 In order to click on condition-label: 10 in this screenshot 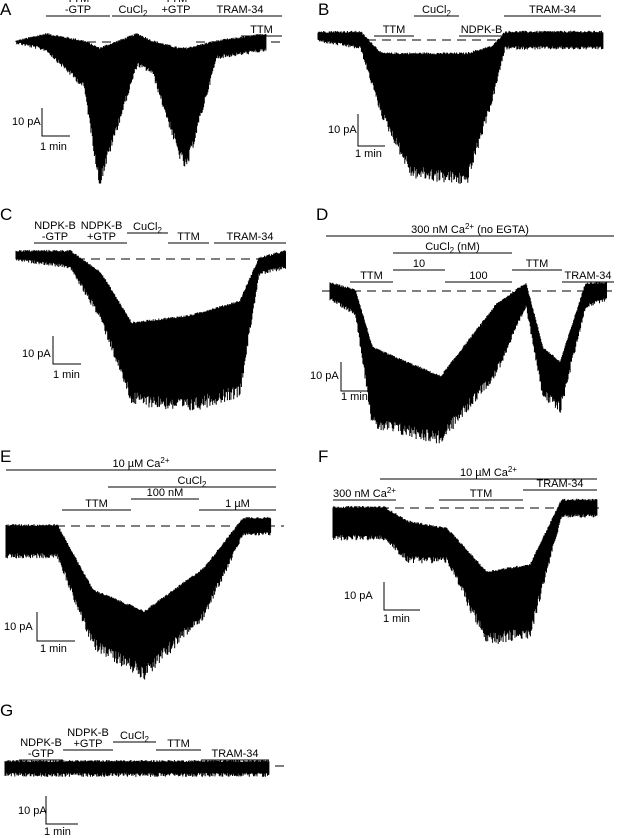, I will do `click(419, 264)`.